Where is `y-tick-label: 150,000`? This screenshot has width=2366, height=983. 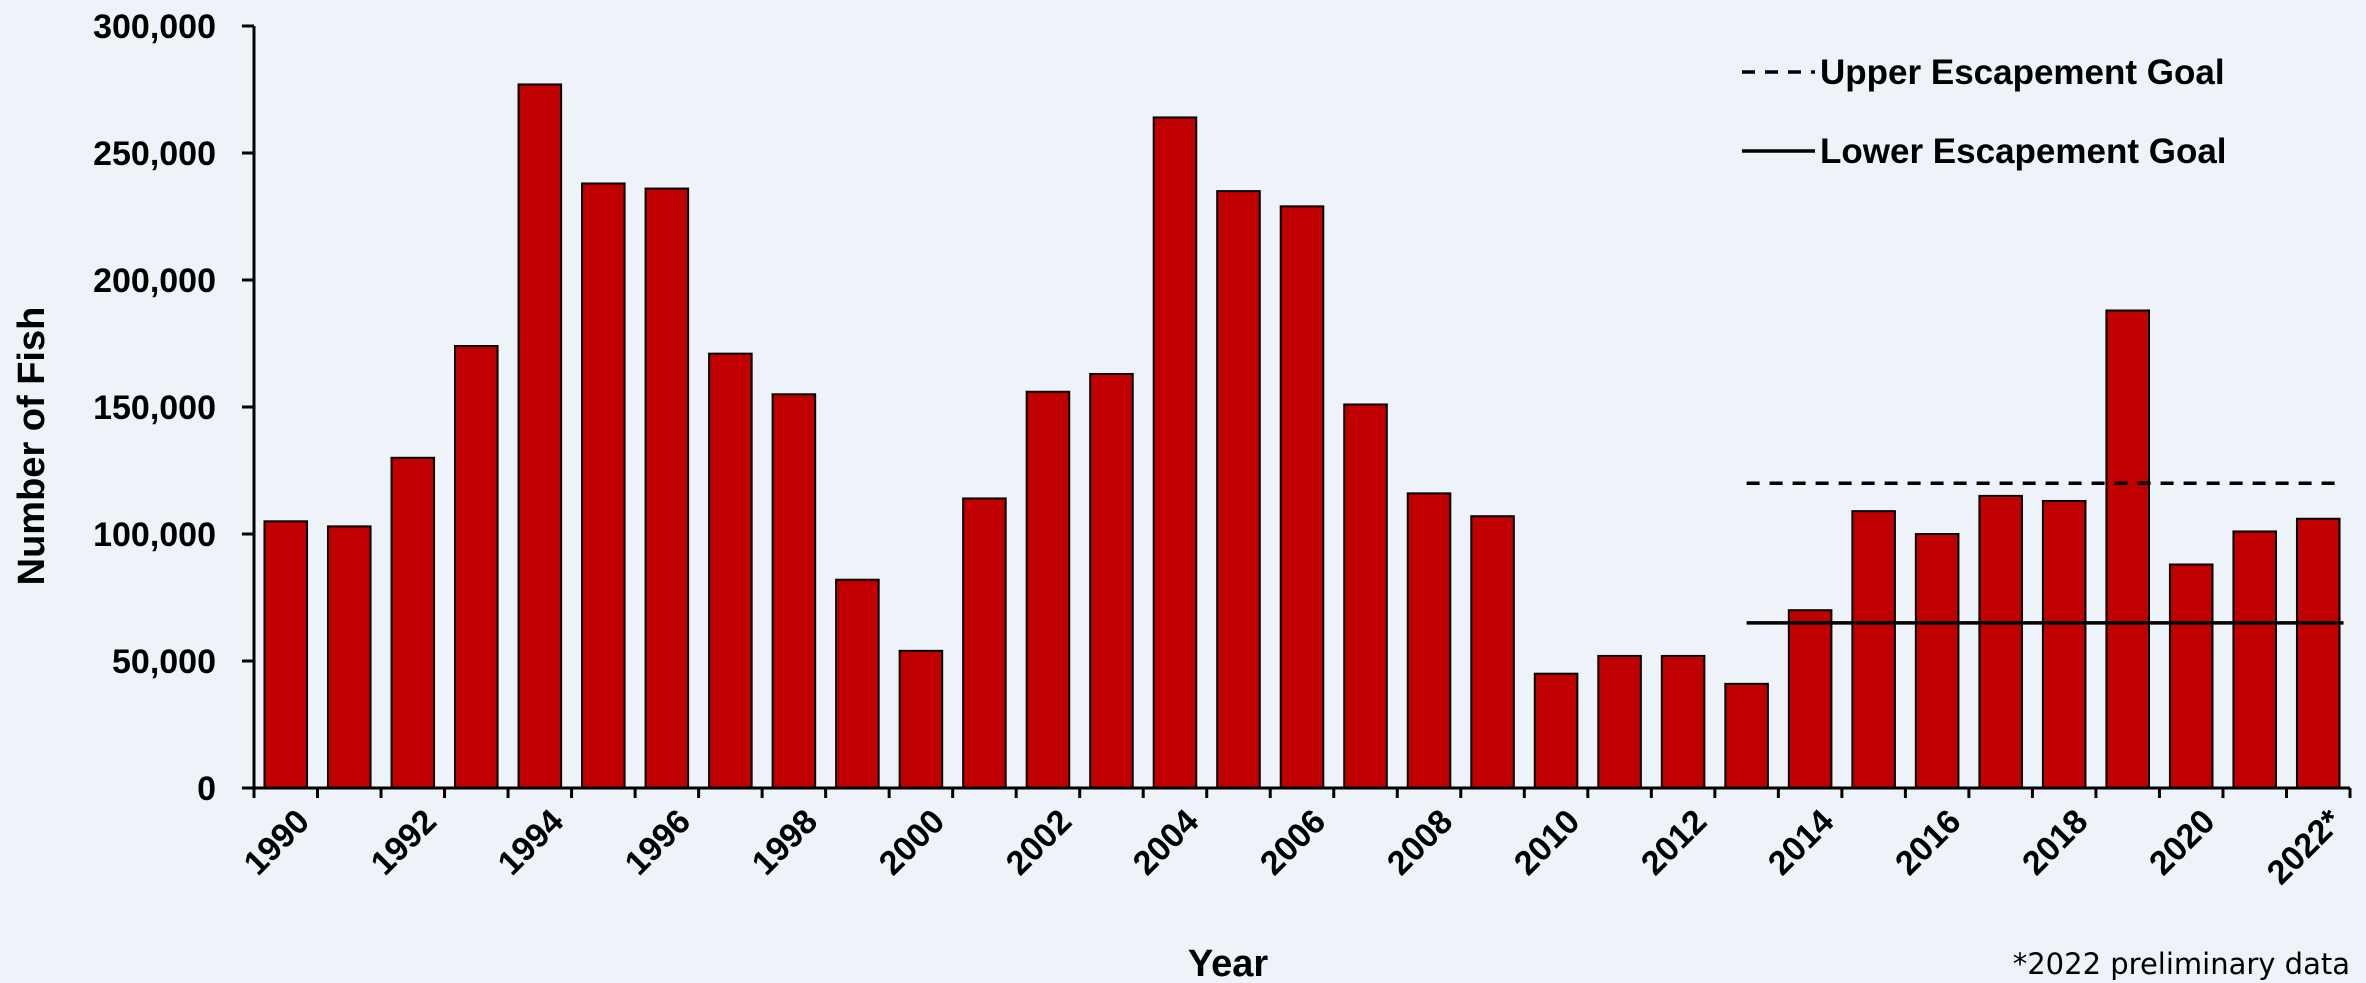 y-tick-label: 150,000 is located at coordinates (154, 408).